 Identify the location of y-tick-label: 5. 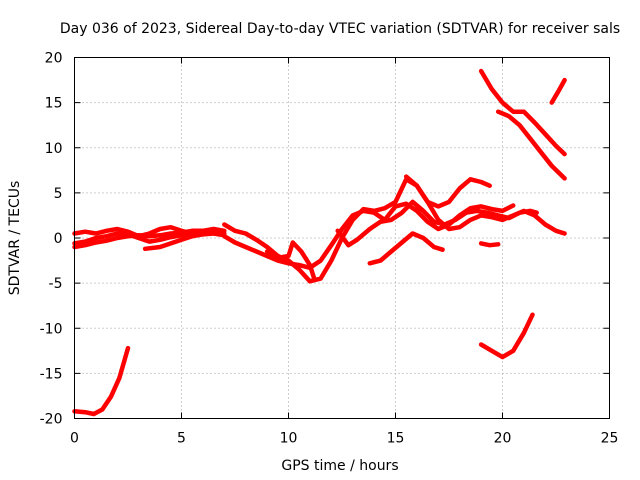
(58, 194).